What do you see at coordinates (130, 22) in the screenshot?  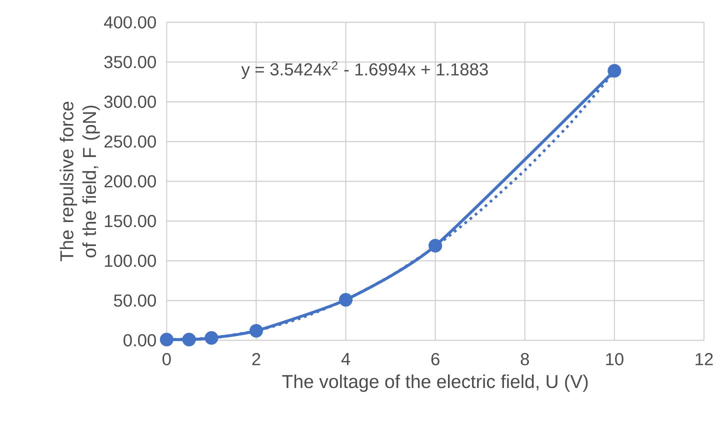 I see `y-tick-label: 400.00` at bounding box center [130, 22].